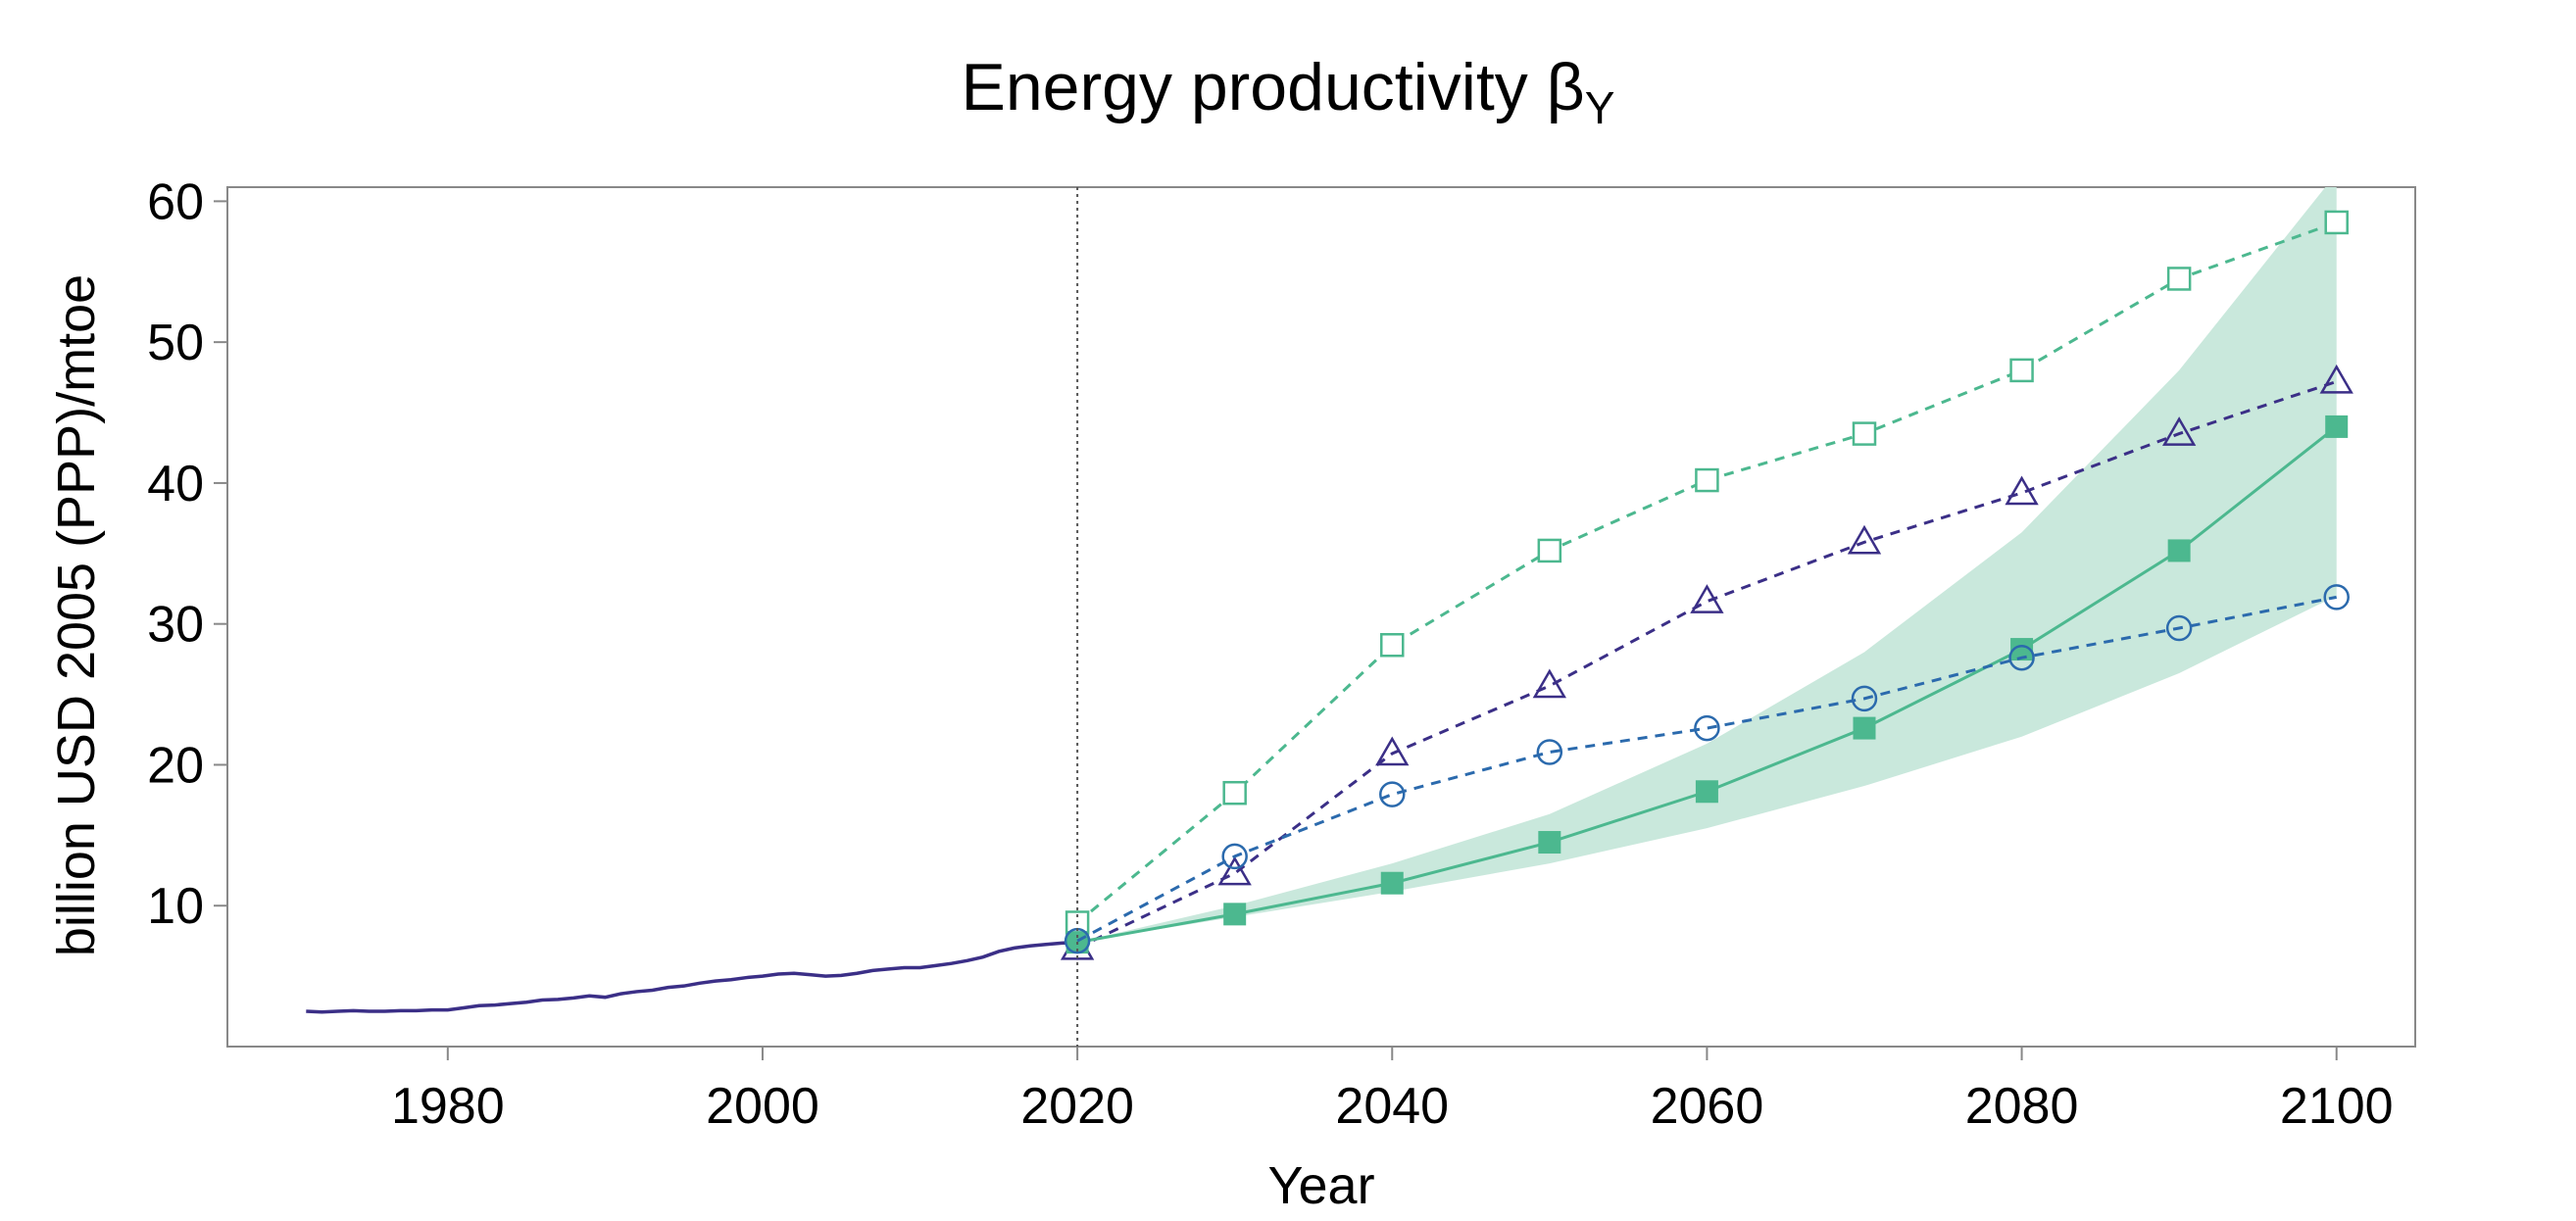 The height and width of the screenshot is (1221, 2576). Describe the element at coordinates (175, 765) in the screenshot. I see `y-tick-label: 20` at that location.